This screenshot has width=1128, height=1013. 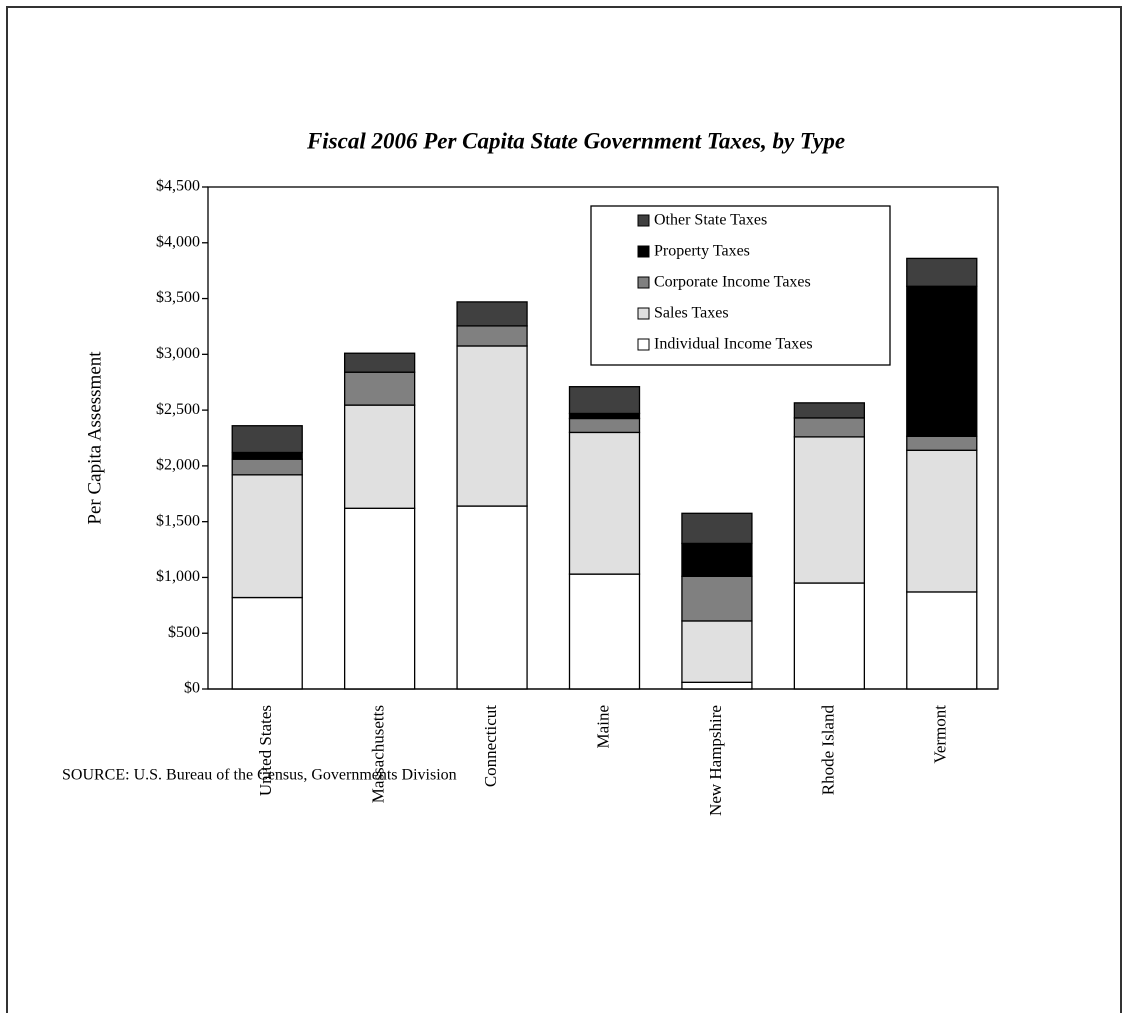 What do you see at coordinates (602, 726) in the screenshot?
I see `x-tick-label: Maine` at bounding box center [602, 726].